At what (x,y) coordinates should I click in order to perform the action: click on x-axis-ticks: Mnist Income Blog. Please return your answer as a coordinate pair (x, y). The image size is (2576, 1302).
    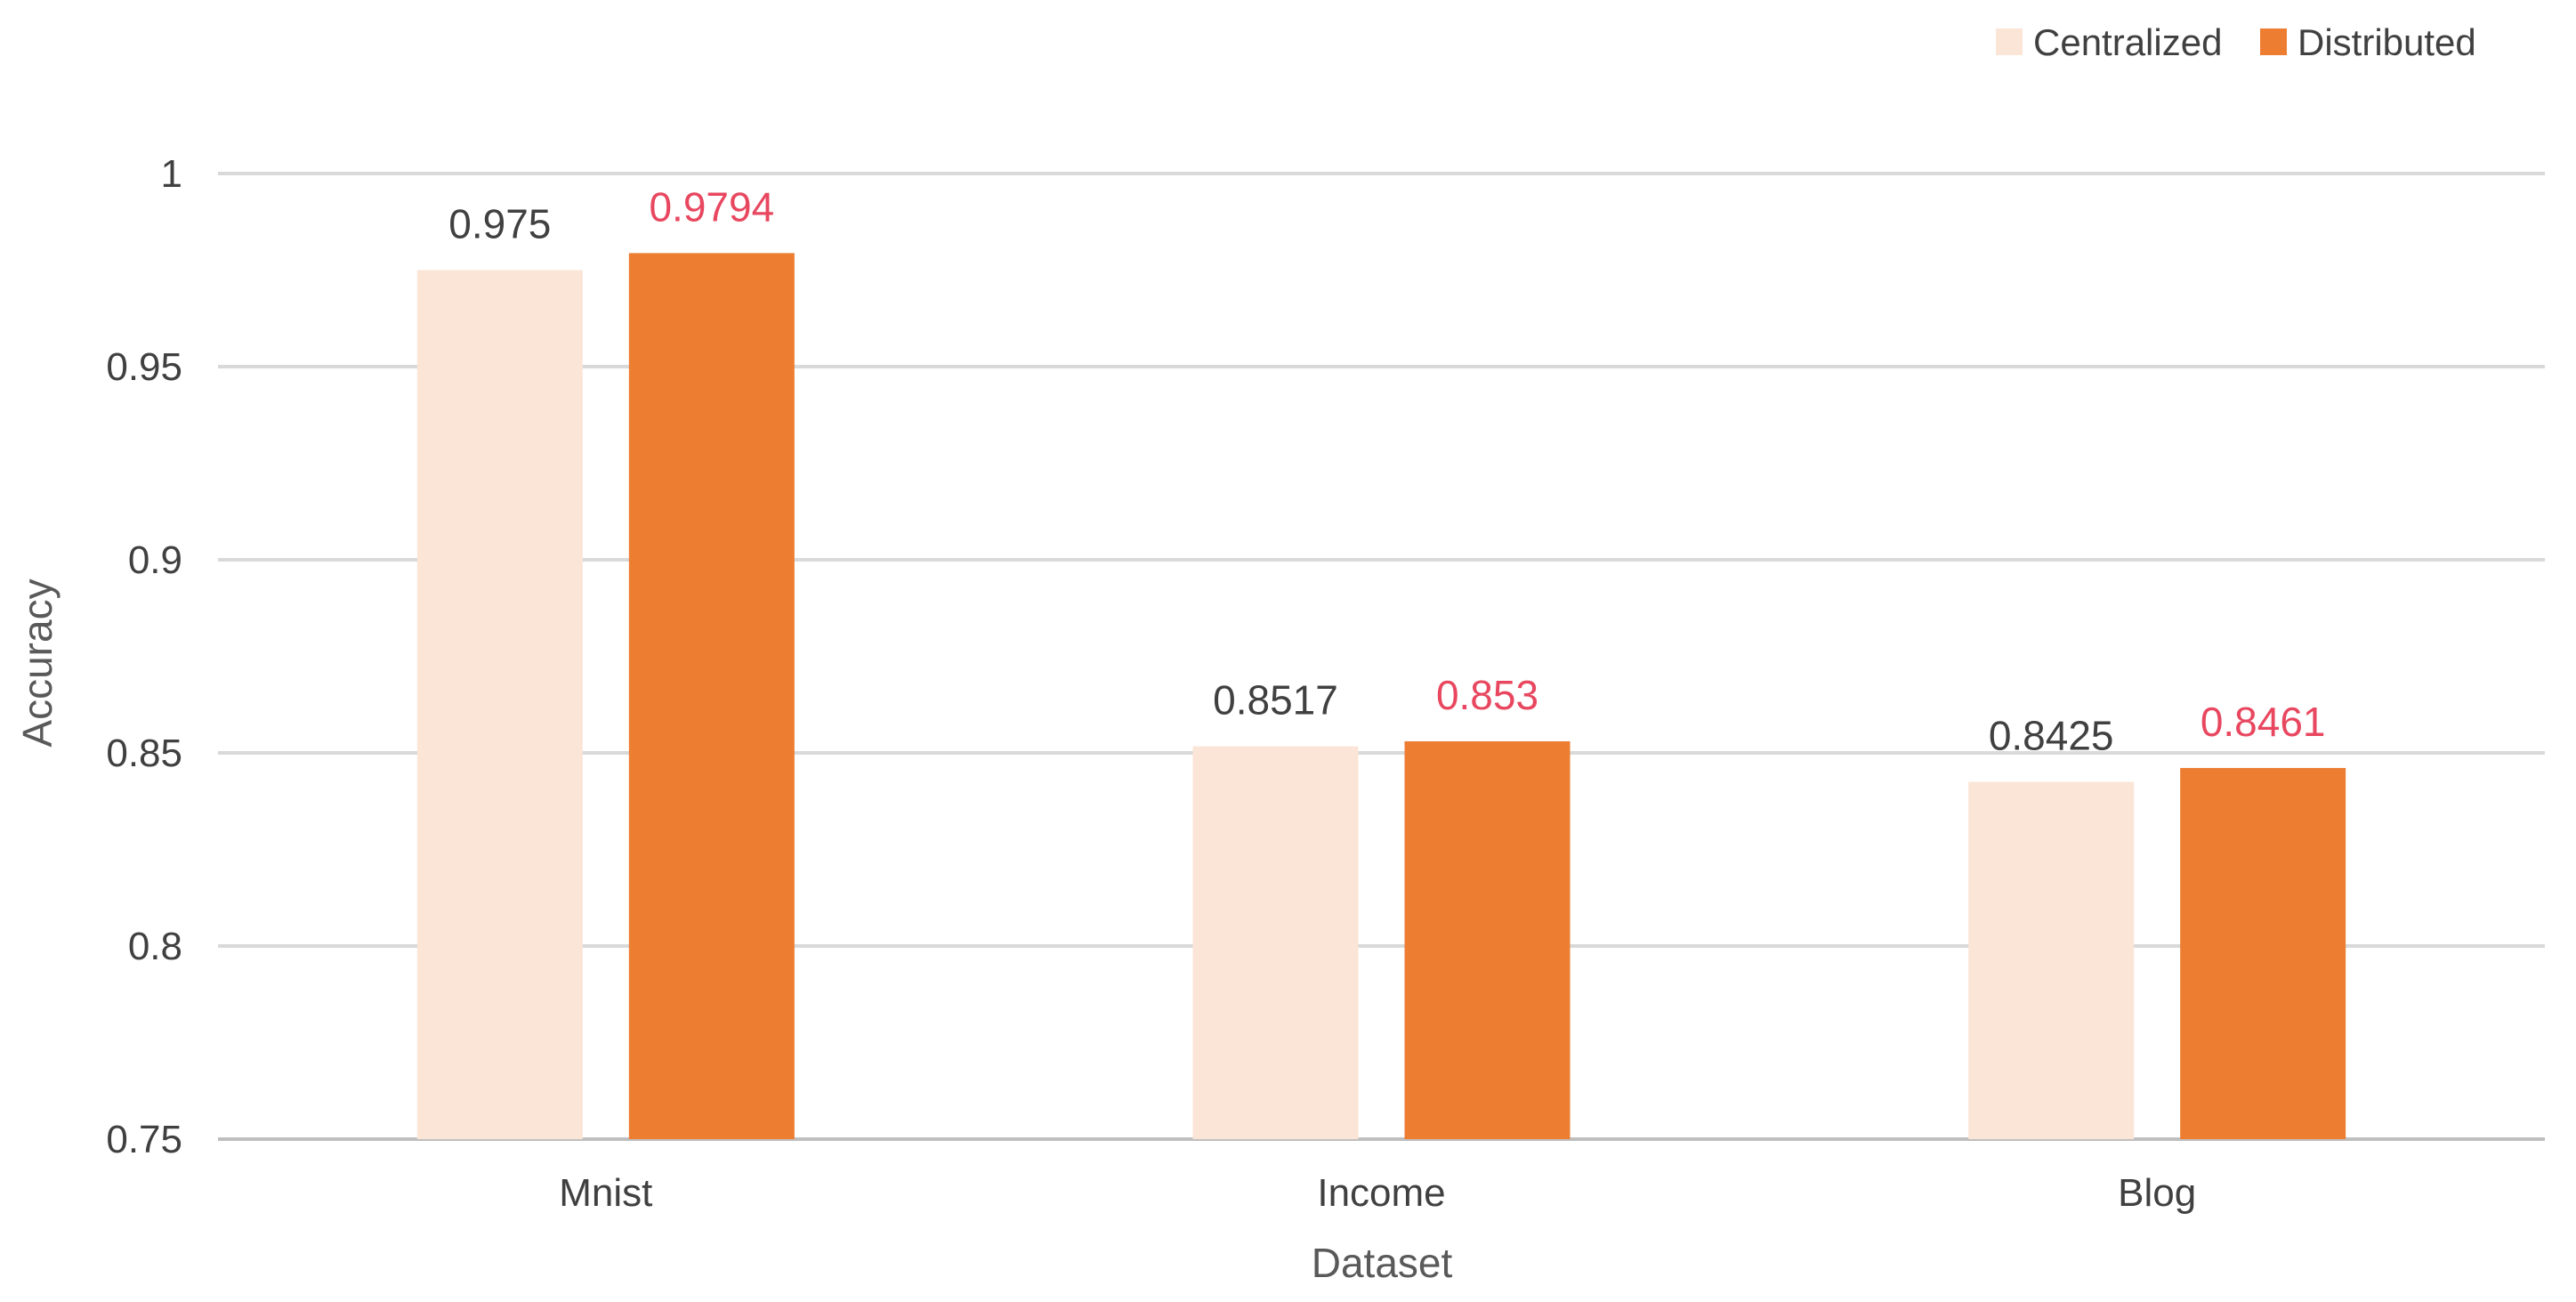
    Looking at the image, I should click on (1377, 1193).